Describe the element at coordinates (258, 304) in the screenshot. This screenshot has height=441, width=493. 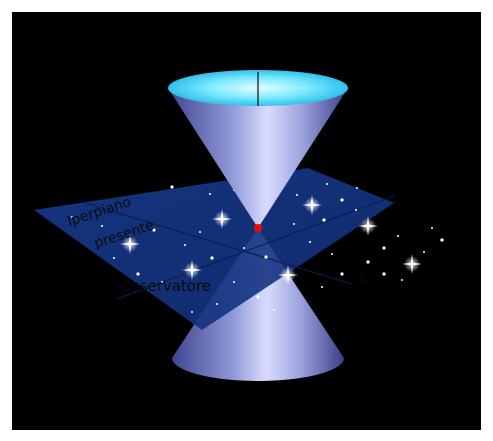
I see `past-cone` at that location.